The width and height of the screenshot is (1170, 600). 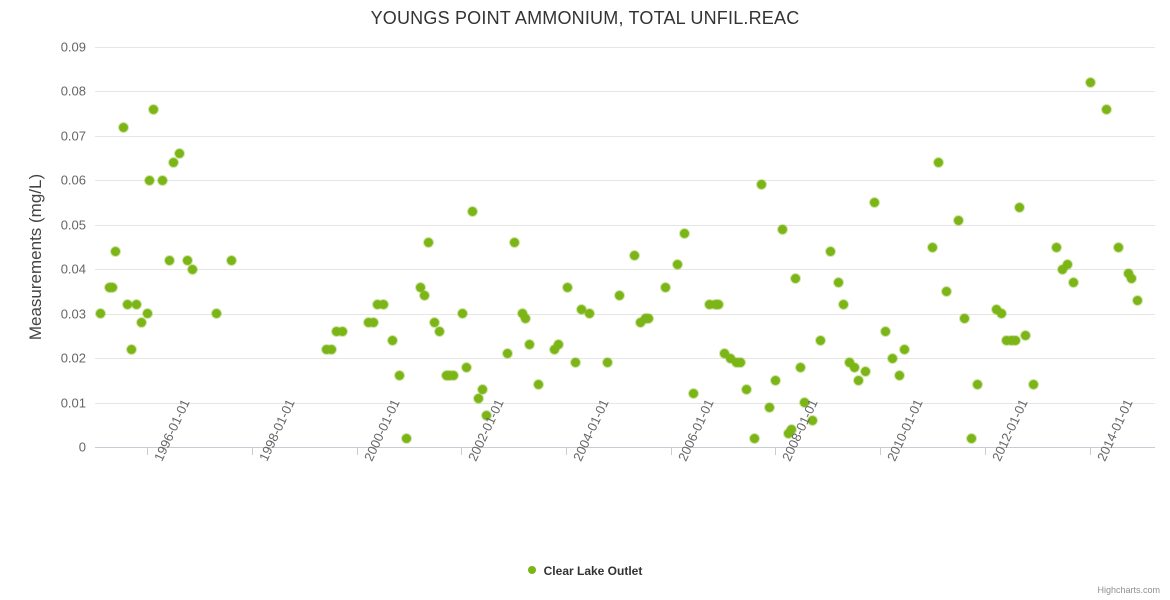 What do you see at coordinates (1128, 590) in the screenshot?
I see `highcharts-credits-link: Highcharts.com` at bounding box center [1128, 590].